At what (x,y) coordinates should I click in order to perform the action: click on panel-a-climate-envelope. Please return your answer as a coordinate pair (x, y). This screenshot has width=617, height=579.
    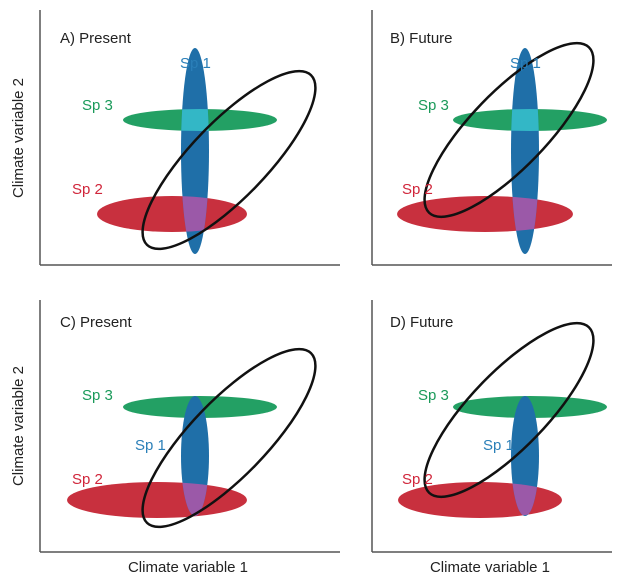
    Looking at the image, I should click on (229, 160).